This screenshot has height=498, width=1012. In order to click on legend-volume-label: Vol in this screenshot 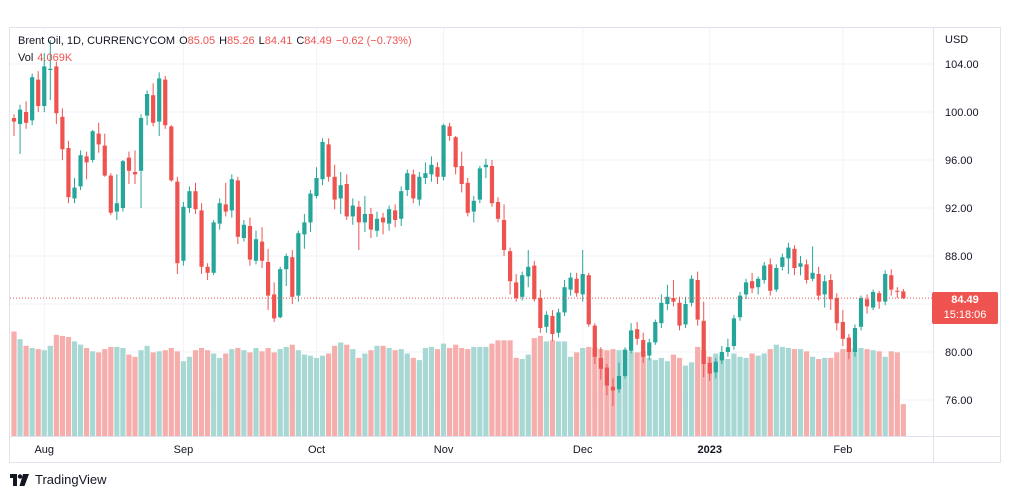, I will do `click(26, 58)`.